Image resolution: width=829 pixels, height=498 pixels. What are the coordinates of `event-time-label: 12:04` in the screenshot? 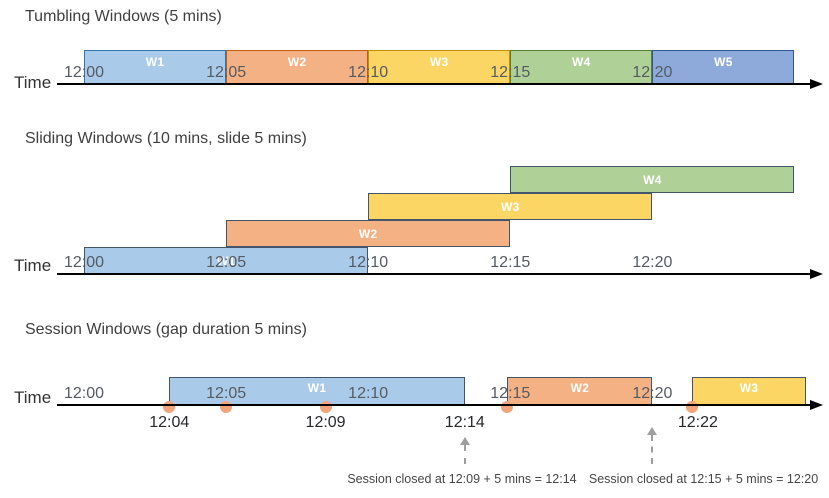 It's located at (169, 422).